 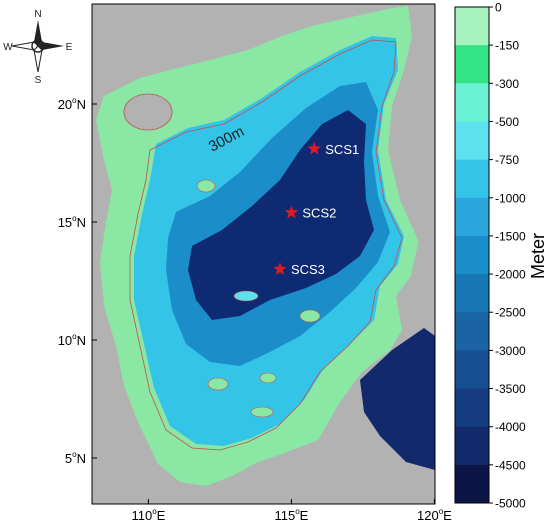 I want to click on colorbar-level-label: -750, so click(x=507, y=160).